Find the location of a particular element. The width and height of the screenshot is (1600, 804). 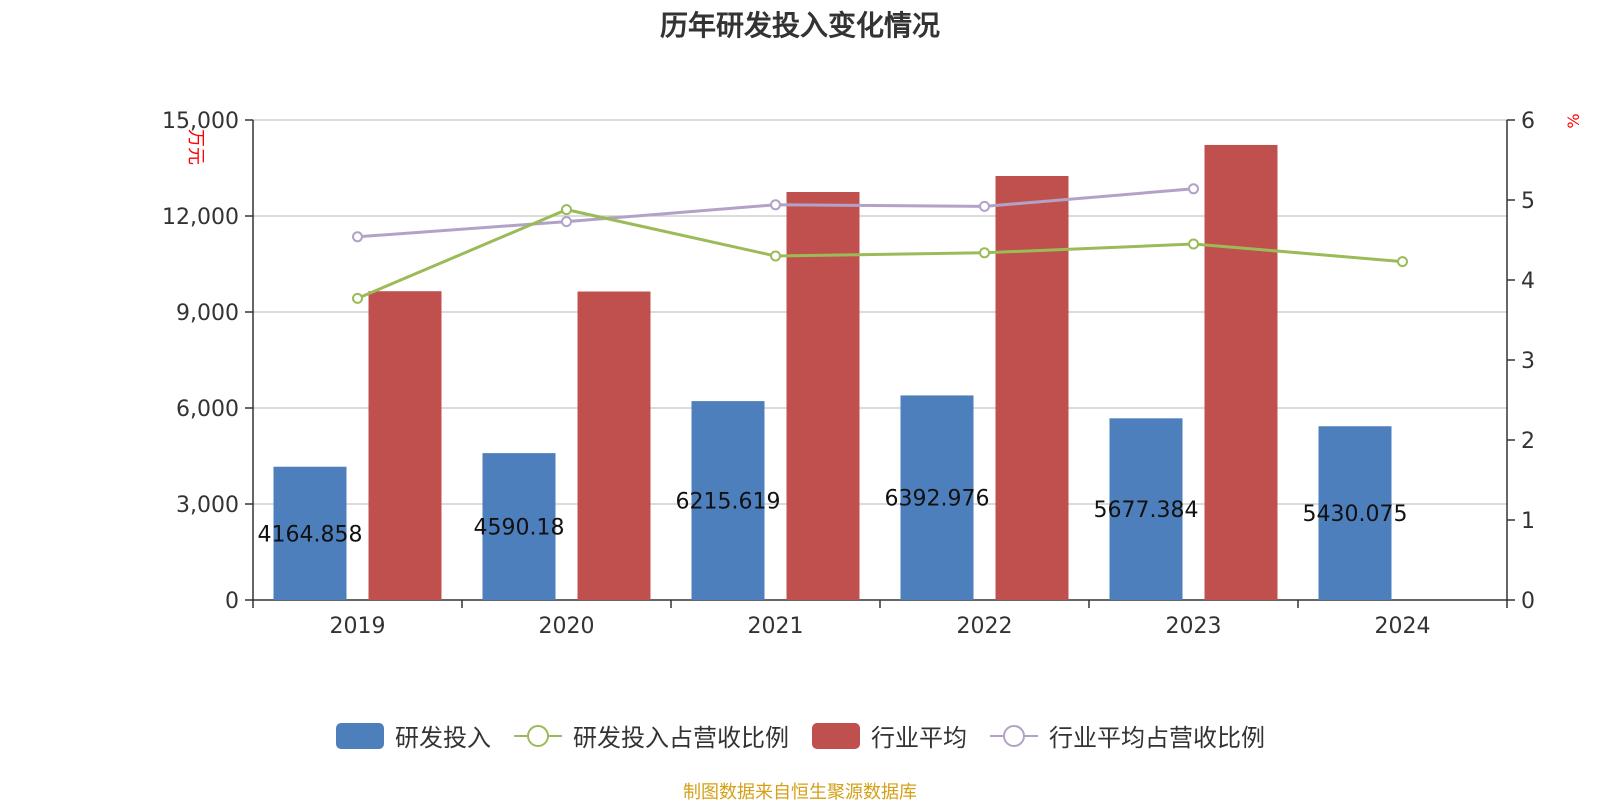

legend-swatch-rd-ratio is located at coordinates (538, 735).